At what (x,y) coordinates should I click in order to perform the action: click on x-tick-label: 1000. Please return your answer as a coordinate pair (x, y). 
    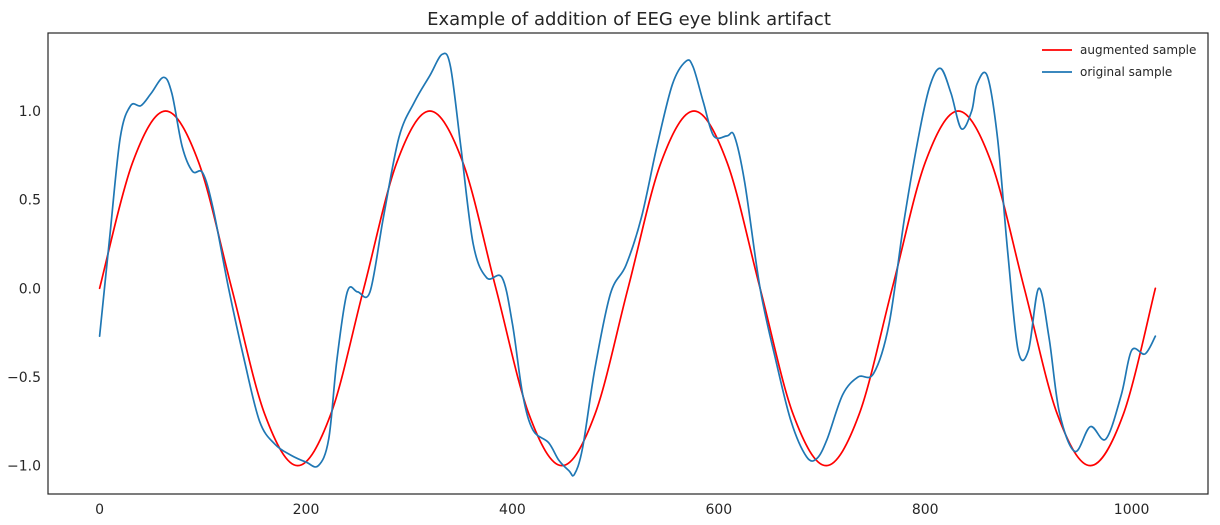
    Looking at the image, I should click on (1132, 510).